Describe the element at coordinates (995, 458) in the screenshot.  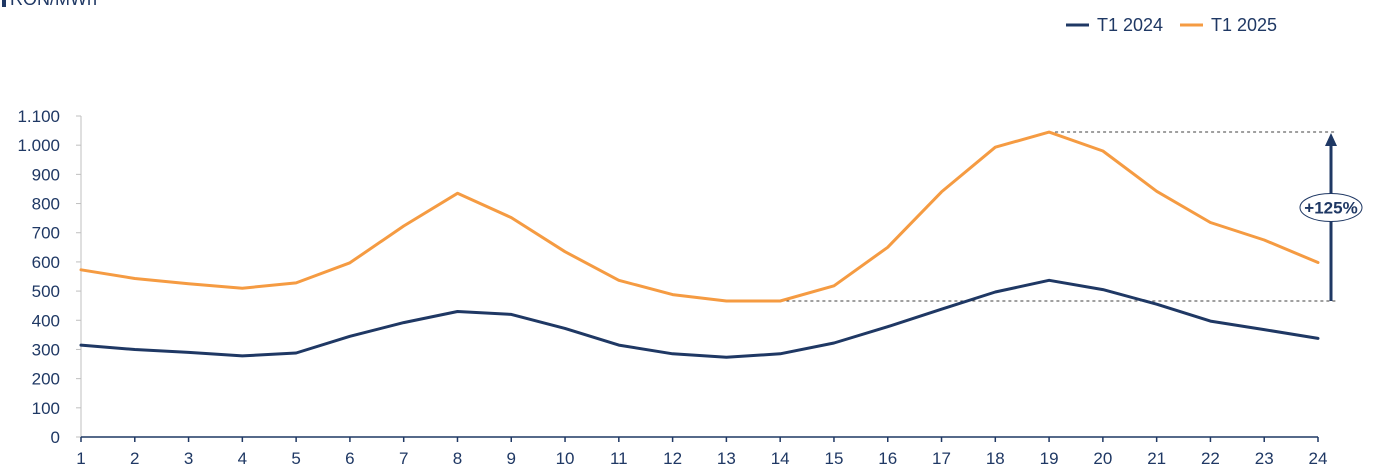
I see `x-tick-label: 18` at that location.